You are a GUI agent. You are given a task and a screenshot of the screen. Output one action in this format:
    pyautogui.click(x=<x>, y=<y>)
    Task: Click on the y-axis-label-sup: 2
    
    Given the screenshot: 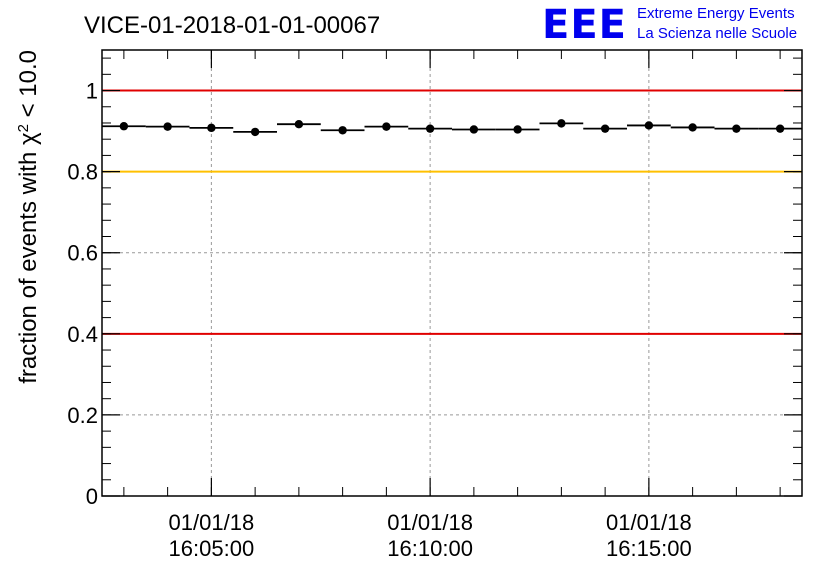 What is the action you would take?
    pyautogui.click(x=23, y=128)
    